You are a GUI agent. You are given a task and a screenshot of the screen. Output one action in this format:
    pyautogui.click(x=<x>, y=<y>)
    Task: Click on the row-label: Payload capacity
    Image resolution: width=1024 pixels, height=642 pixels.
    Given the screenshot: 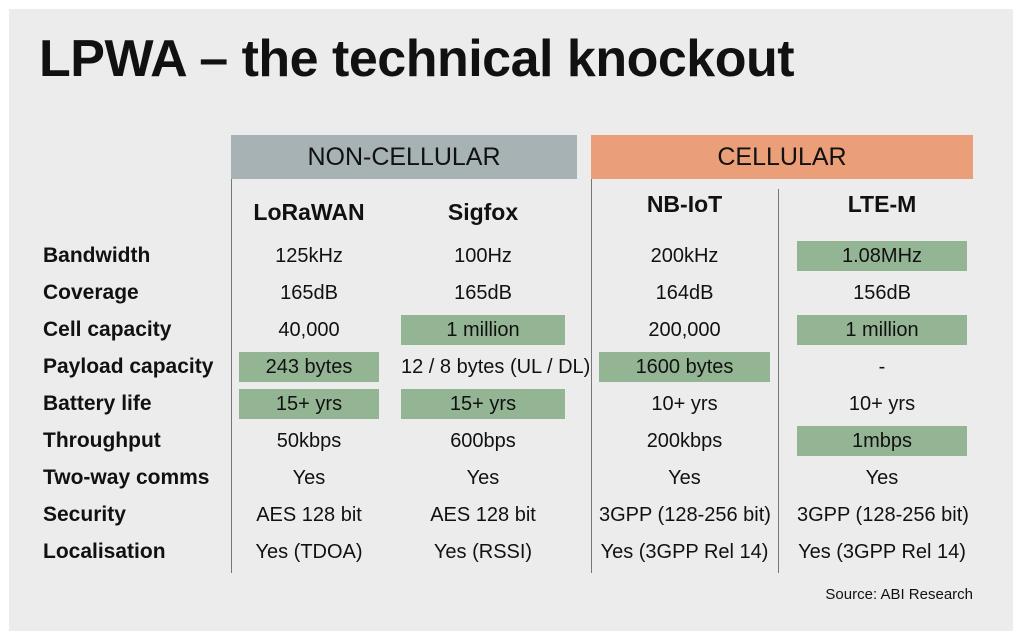 What is the action you would take?
    pyautogui.click(x=128, y=366)
    